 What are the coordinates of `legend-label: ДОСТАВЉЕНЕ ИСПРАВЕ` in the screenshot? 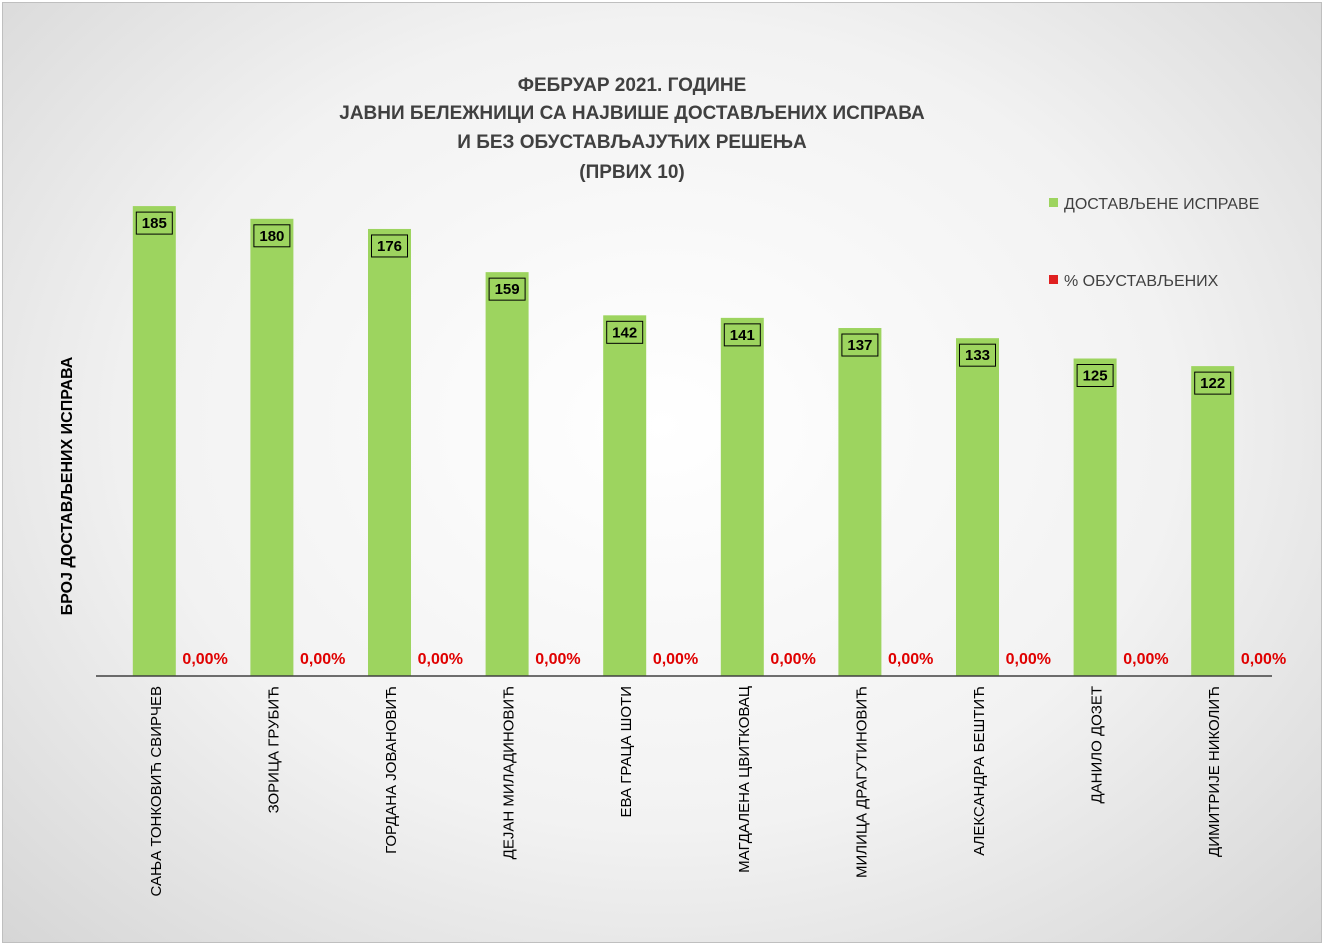 It's located at (1161, 204).